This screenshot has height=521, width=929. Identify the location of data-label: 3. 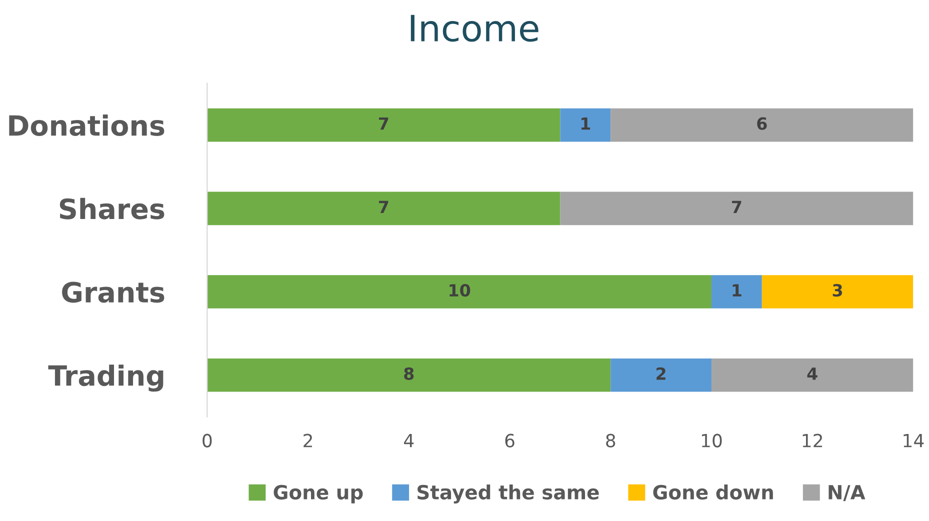
(837, 290).